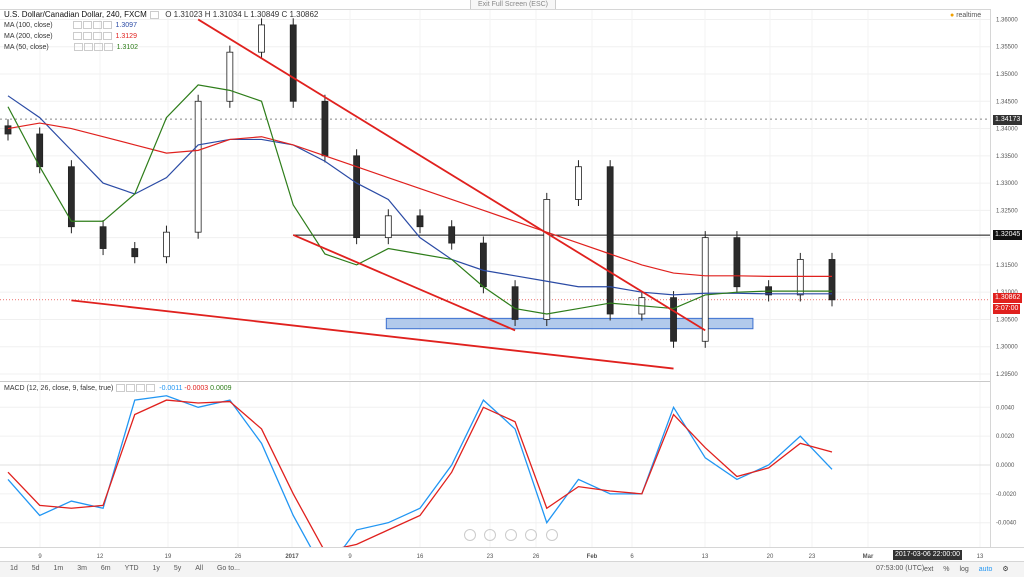 Image resolution: width=1024 pixels, height=577 pixels. I want to click on price-tick-label: 1.30000, so click(1007, 348).